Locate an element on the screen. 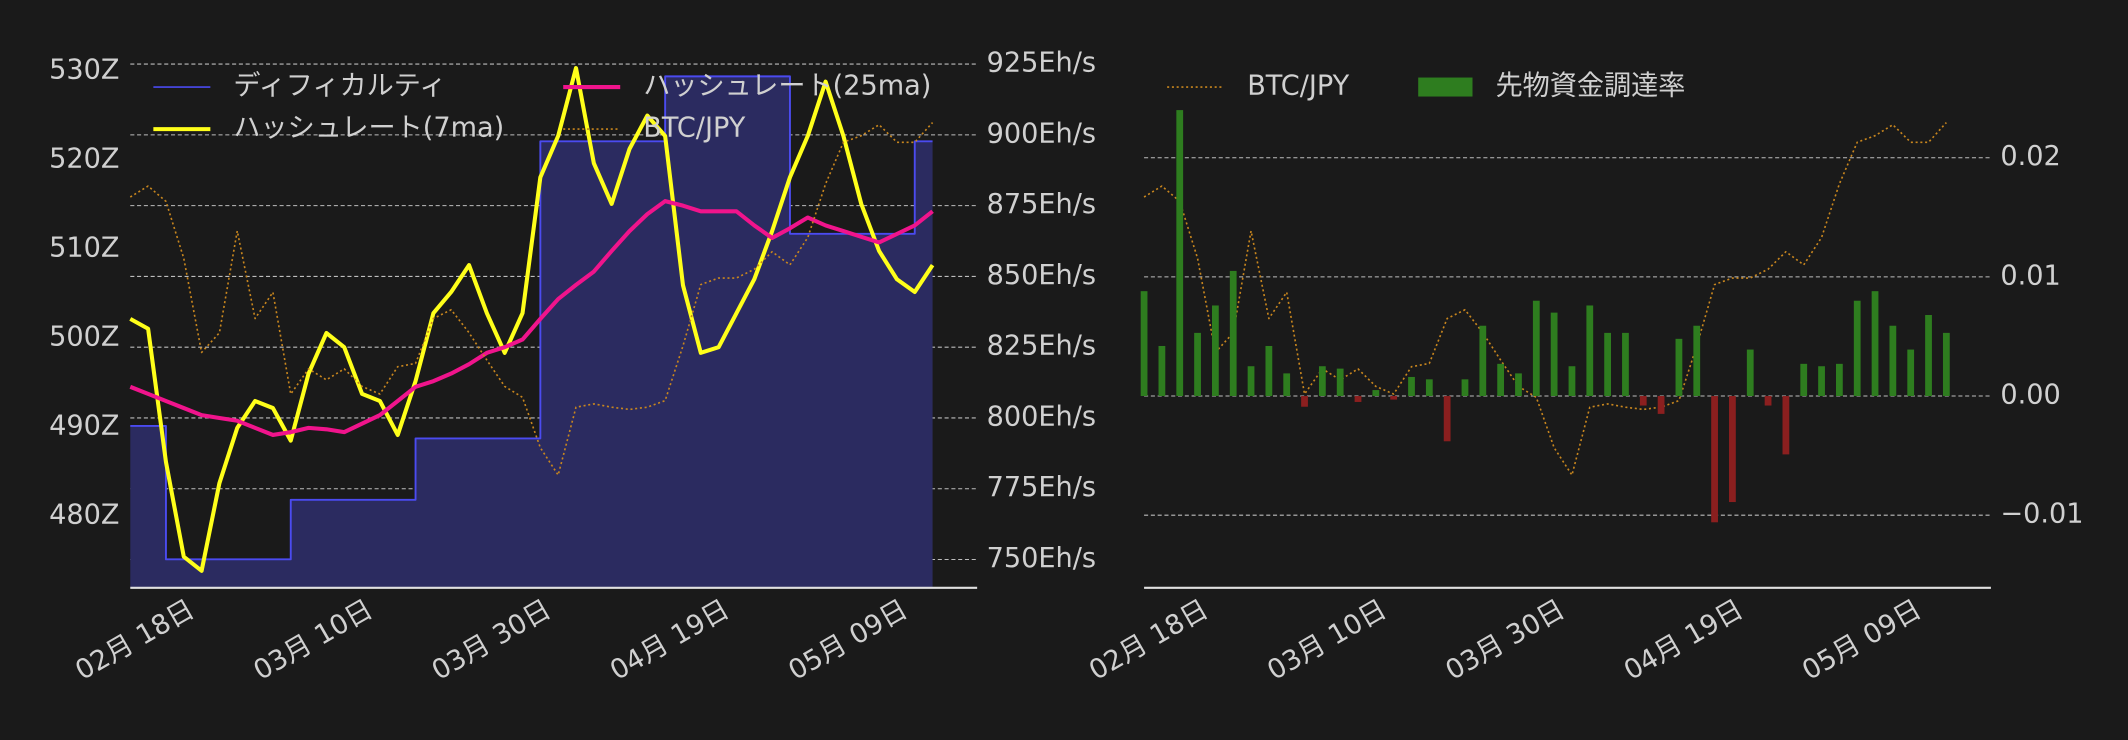  line is located at coordinates (531, 318).